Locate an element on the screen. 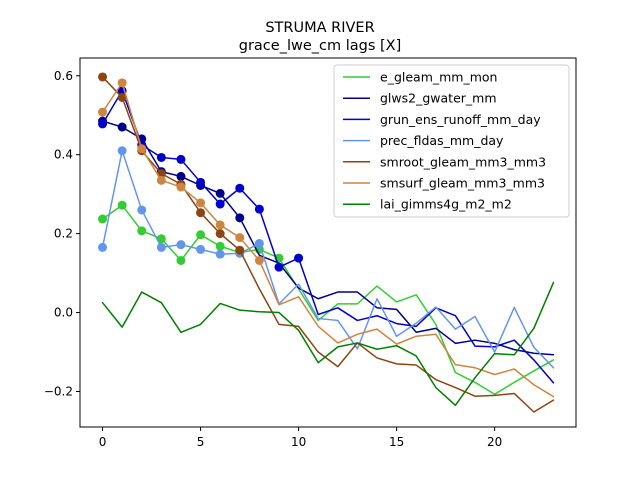 Image resolution: width=640 pixels, height=480 pixels. x-tick-label: 15 is located at coordinates (396, 442).